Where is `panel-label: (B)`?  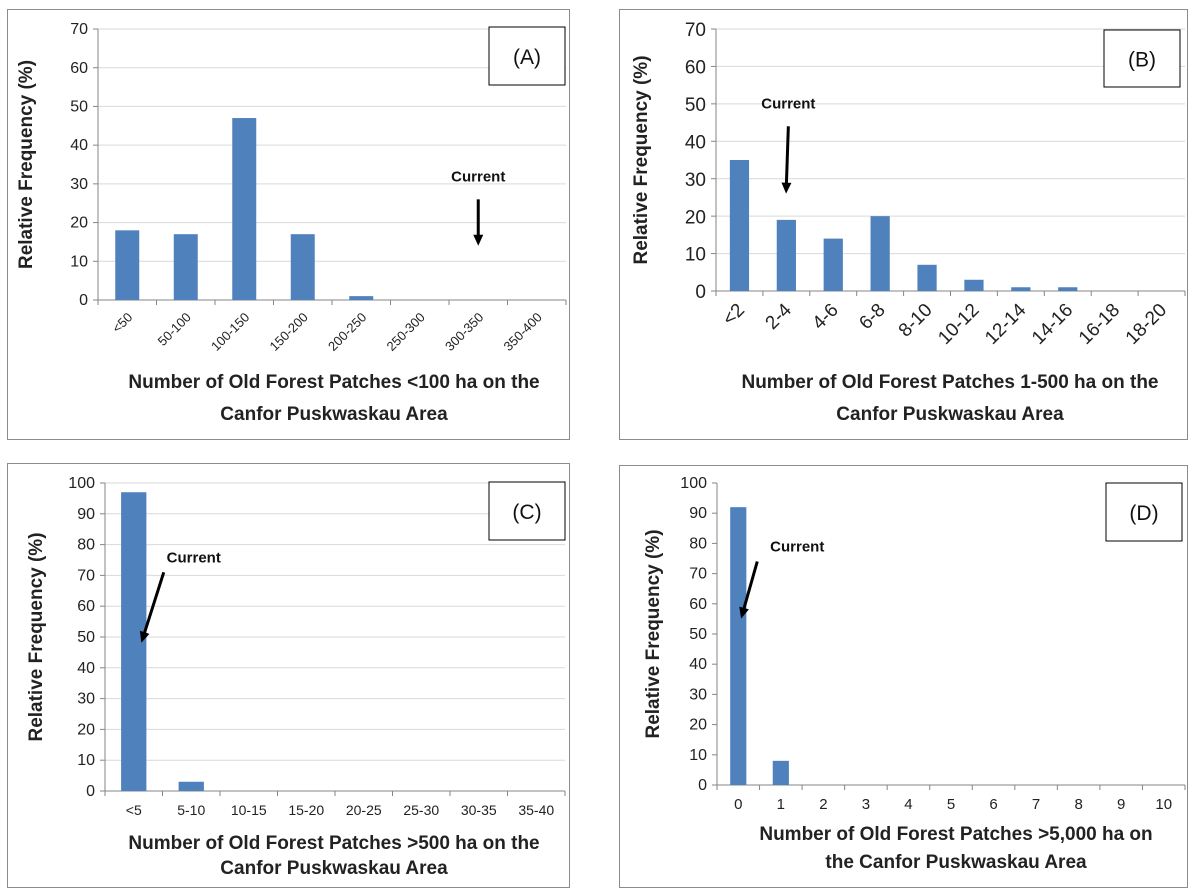 panel-label: (B) is located at coordinates (1142, 60).